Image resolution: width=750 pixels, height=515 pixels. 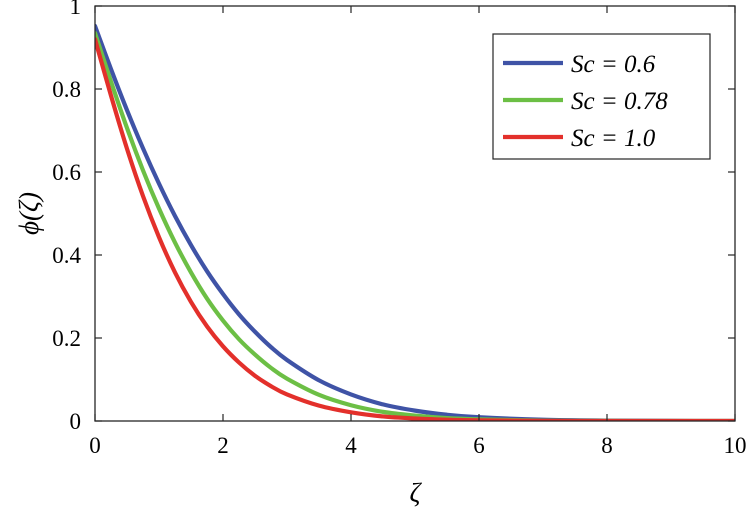 I want to click on x-tick-label: 2, so click(x=223, y=445).